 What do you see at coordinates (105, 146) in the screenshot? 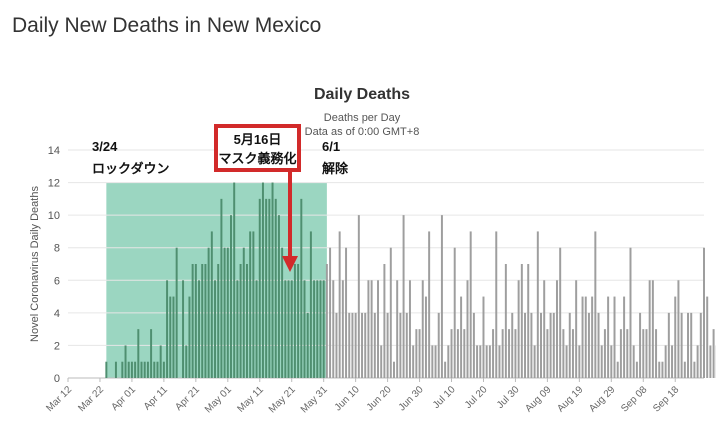
I see `lockdown-date: 3/24` at bounding box center [105, 146].